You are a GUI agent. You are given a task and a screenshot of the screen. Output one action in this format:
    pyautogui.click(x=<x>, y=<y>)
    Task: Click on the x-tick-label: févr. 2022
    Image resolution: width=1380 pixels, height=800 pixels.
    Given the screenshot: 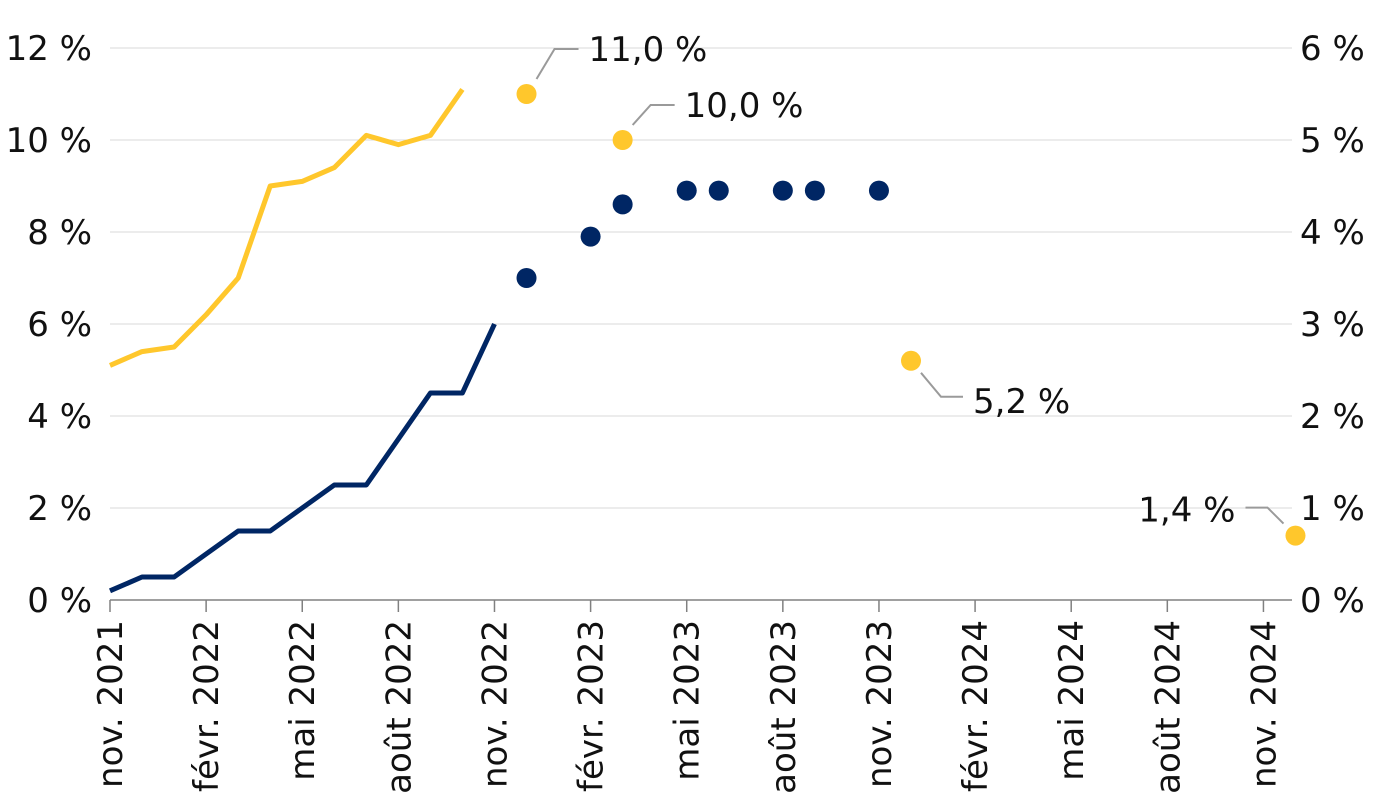 What is the action you would take?
    pyautogui.click(x=207, y=706)
    